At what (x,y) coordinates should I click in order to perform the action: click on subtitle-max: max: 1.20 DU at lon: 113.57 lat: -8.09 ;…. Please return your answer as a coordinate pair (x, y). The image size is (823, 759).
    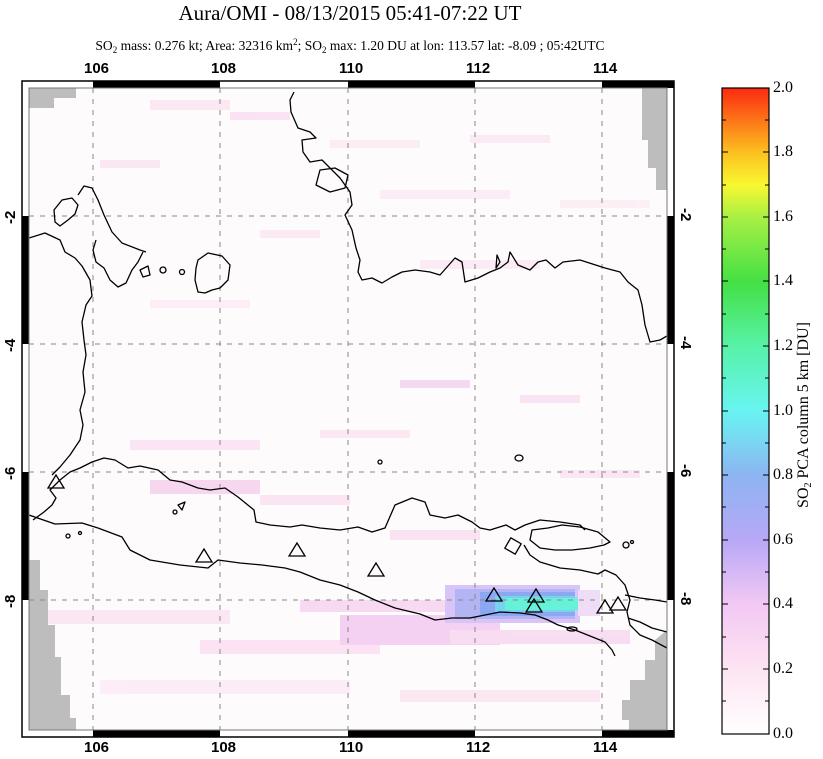
    Looking at the image, I should click on (465, 45).